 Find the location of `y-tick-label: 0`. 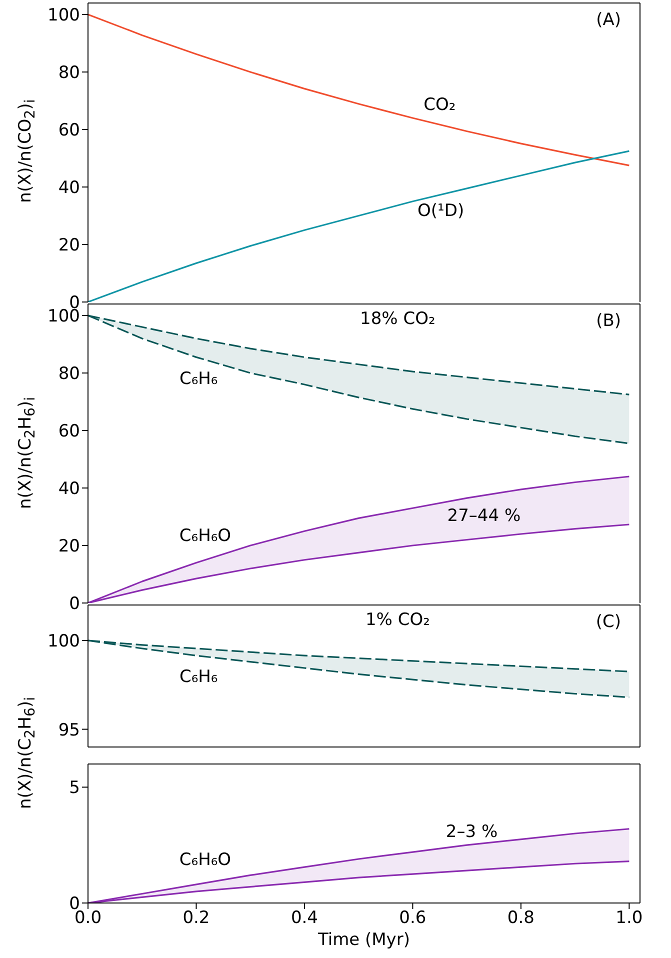

y-tick-label: 0 is located at coordinates (74, 604).